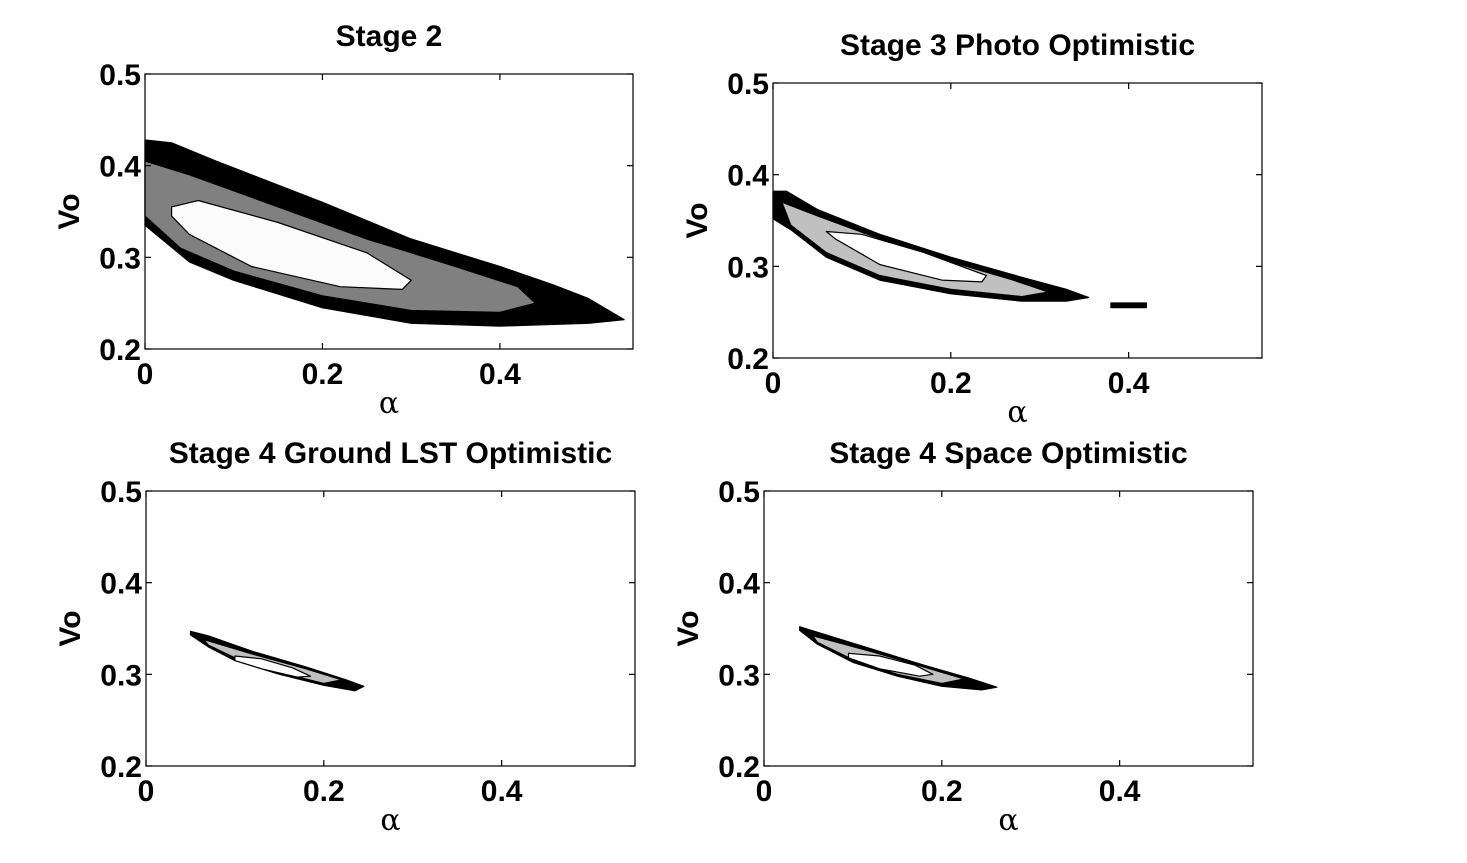 This screenshot has width=1467, height=863. Describe the element at coordinates (1017, 45) in the screenshot. I see `chart-title: Stage 3 Photo Optimistic` at that location.